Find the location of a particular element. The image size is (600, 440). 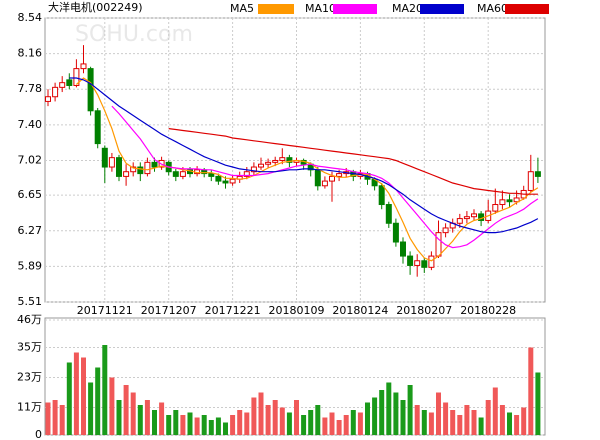

legend-label: MA5 is located at coordinates (242, 8).